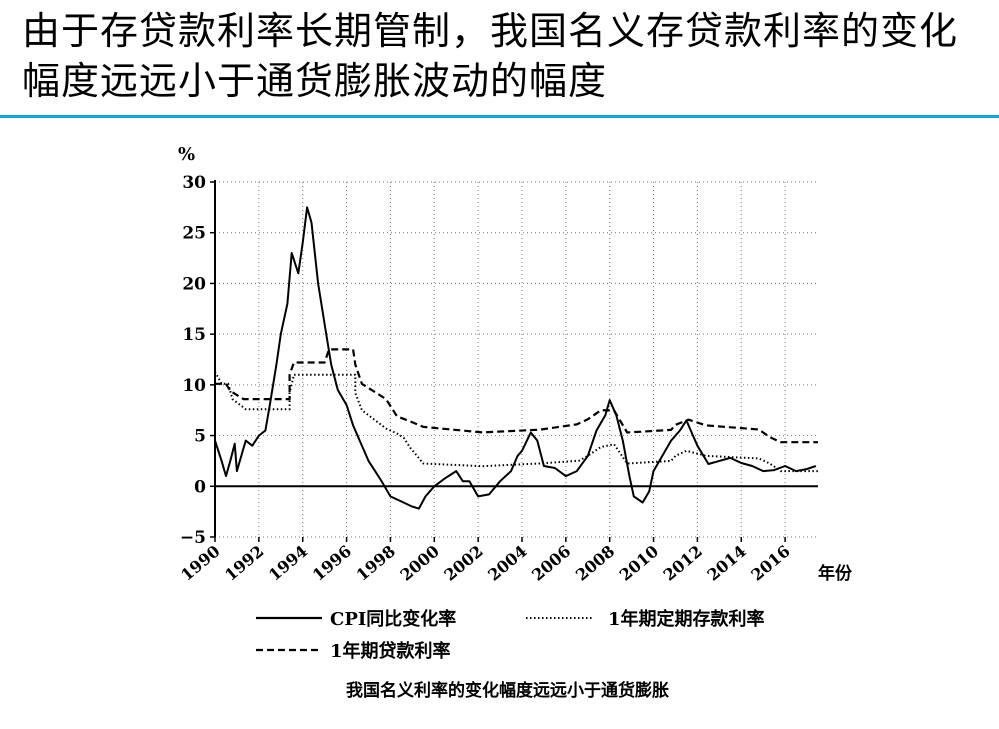 This screenshot has width=999, height=729. What do you see at coordinates (390, 651) in the screenshot?
I see `legend-label-loan: 1年期贷款利率` at bounding box center [390, 651].